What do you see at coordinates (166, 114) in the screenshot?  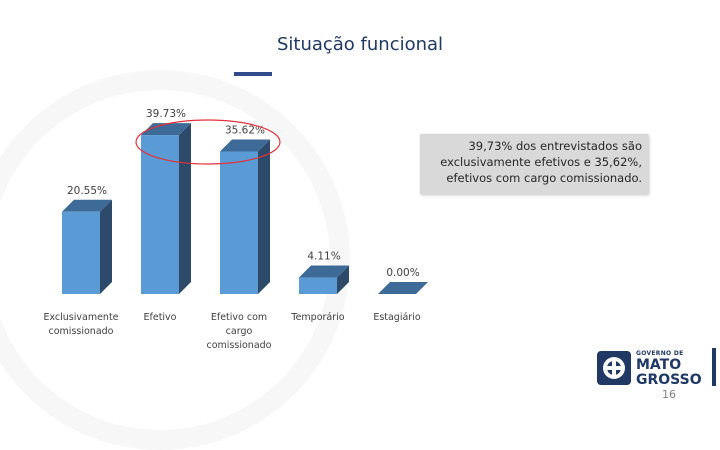 I see `data-label: 39.73%` at bounding box center [166, 114].